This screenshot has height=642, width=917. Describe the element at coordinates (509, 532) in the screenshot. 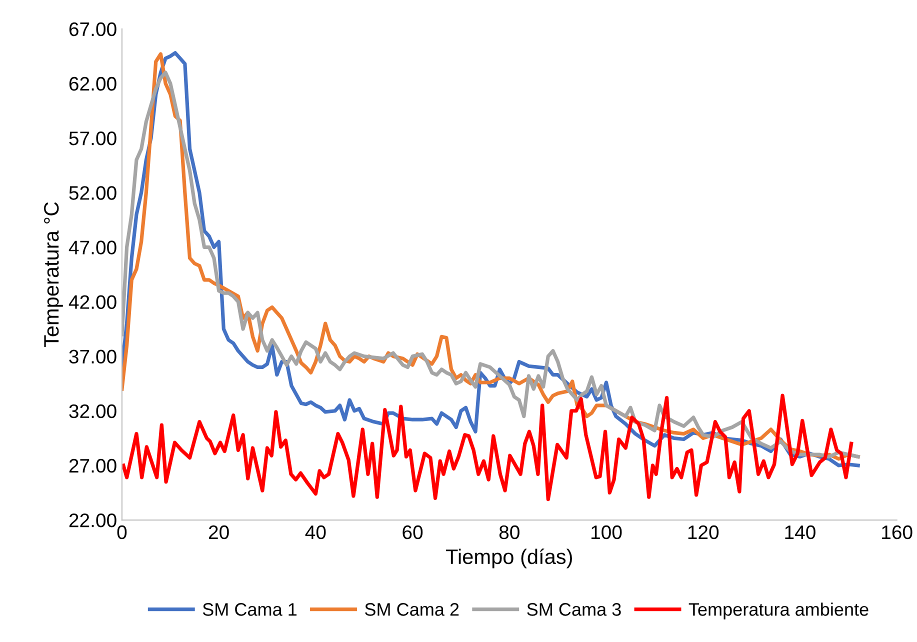

I see `x-tick-label: 80` at that location.